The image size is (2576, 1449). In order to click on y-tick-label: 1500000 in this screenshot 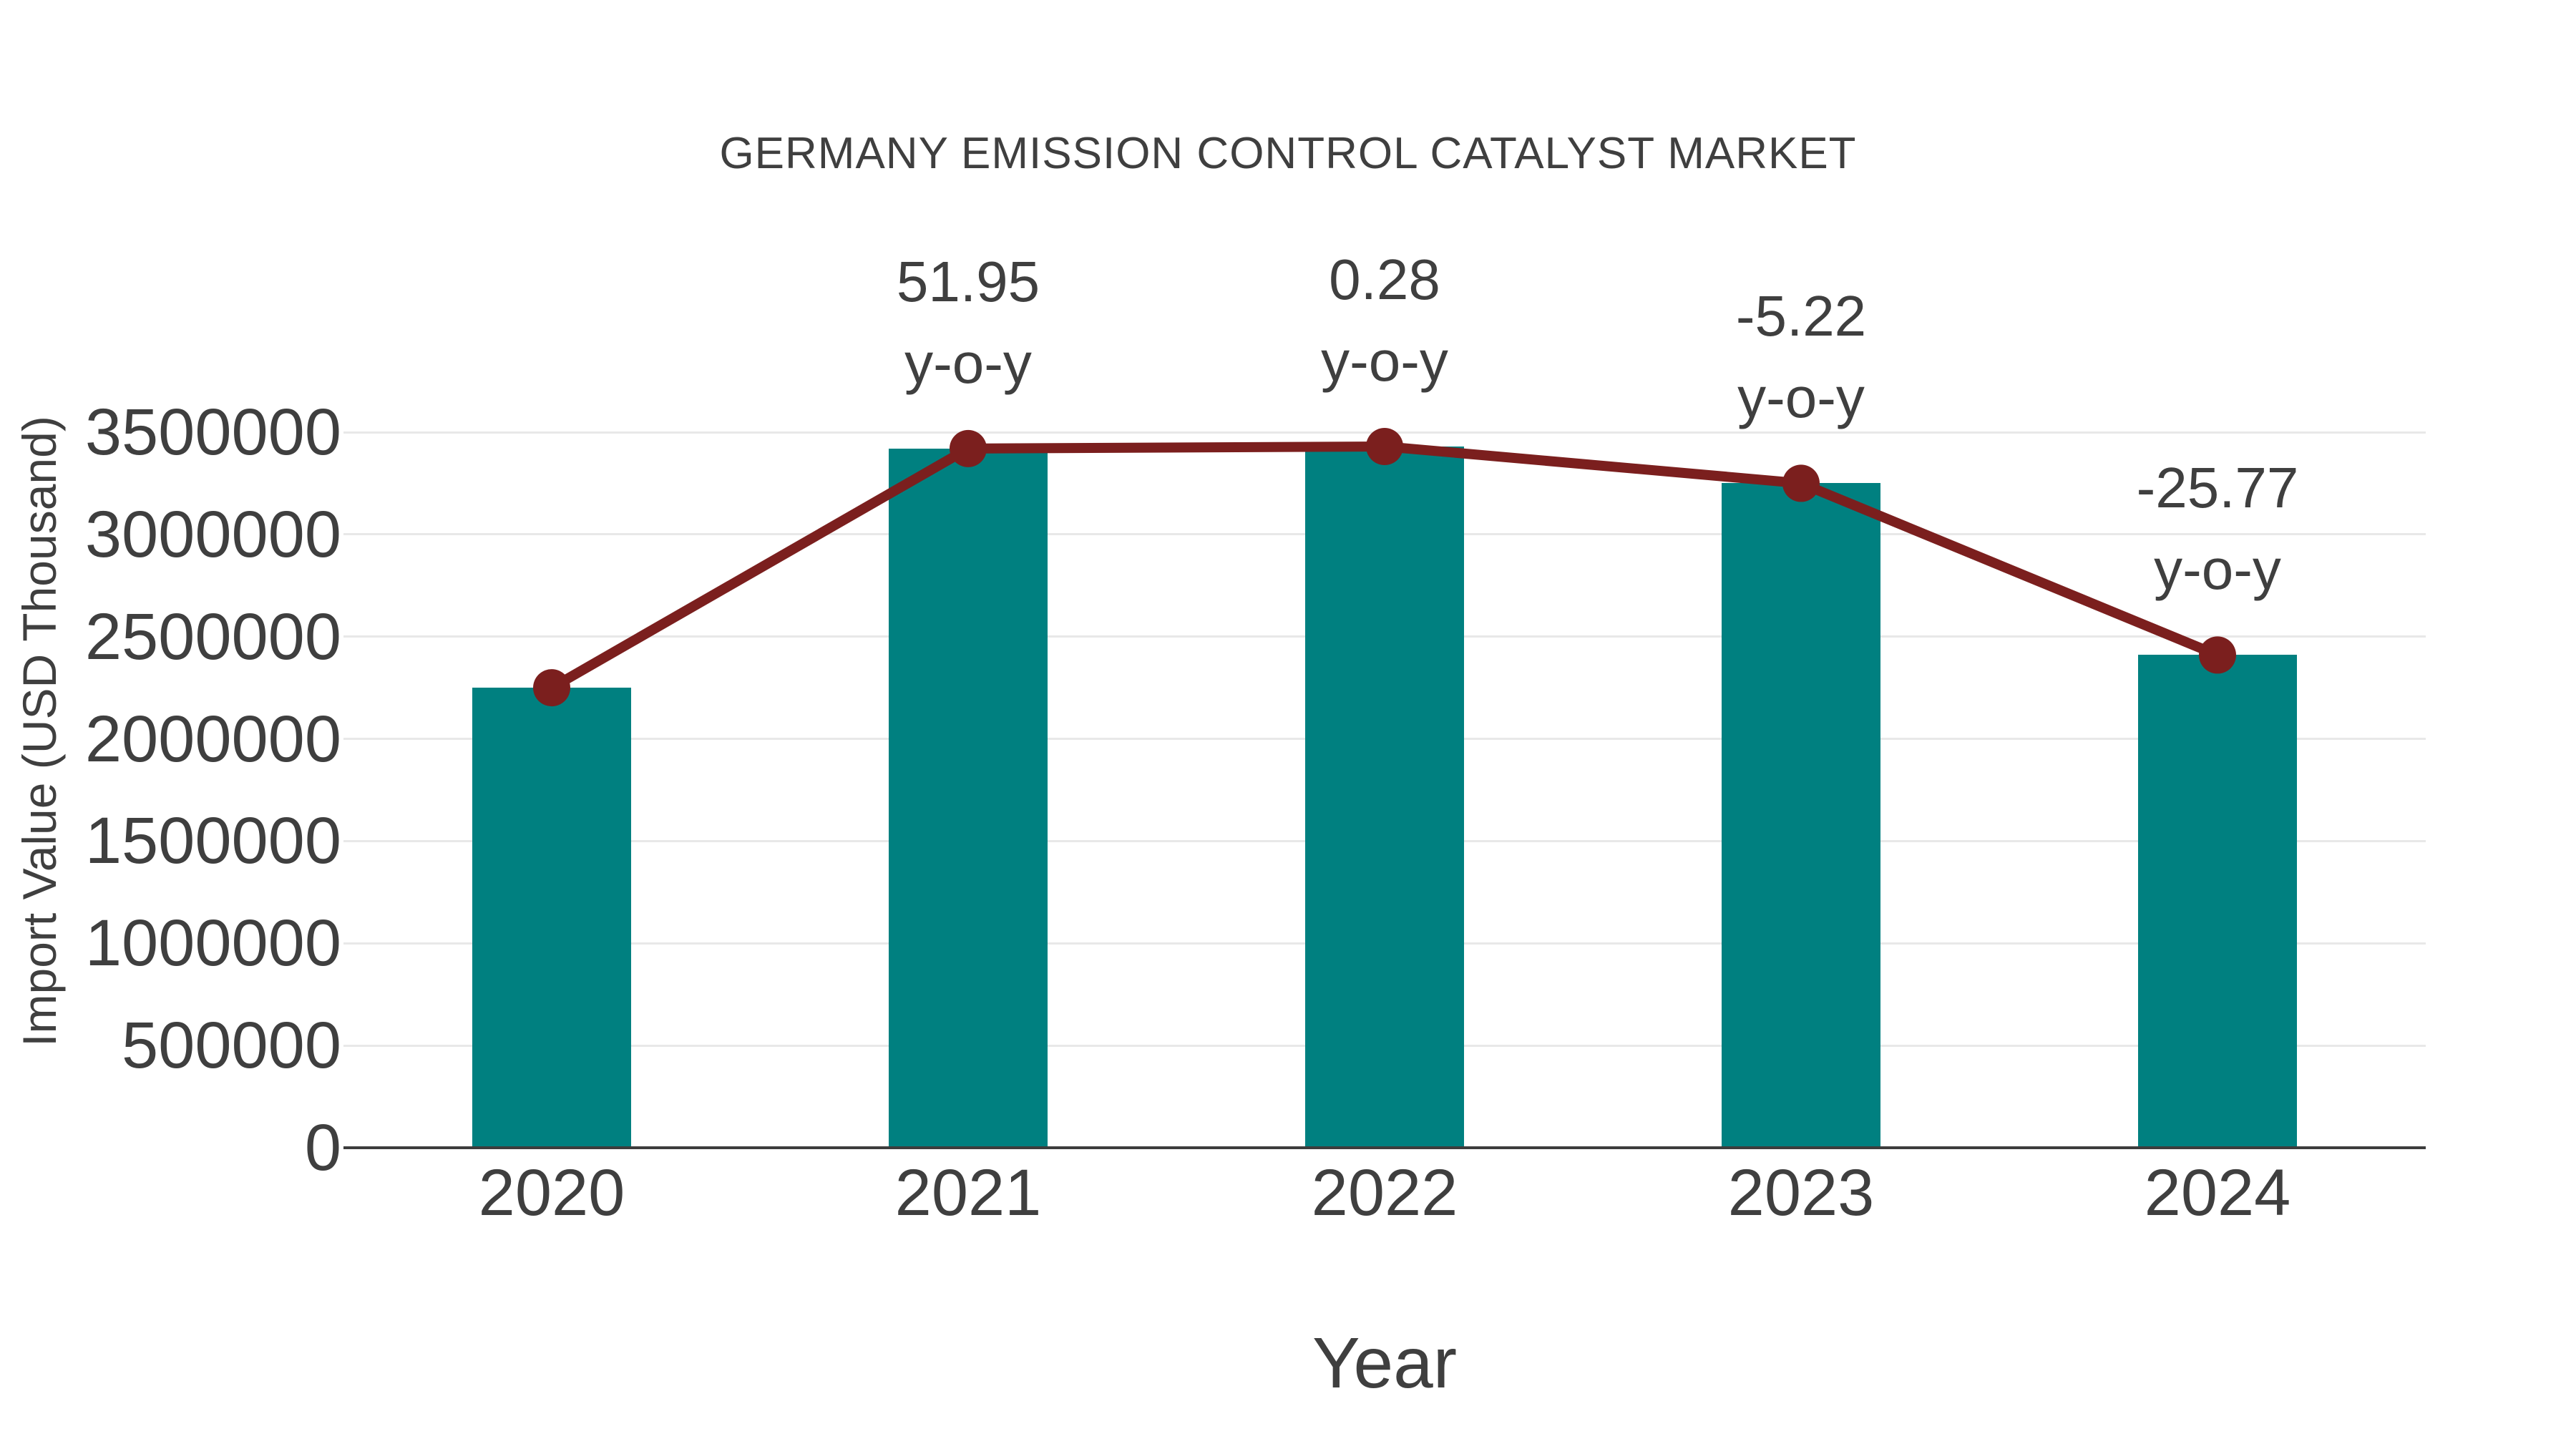, I will do `click(212, 841)`.